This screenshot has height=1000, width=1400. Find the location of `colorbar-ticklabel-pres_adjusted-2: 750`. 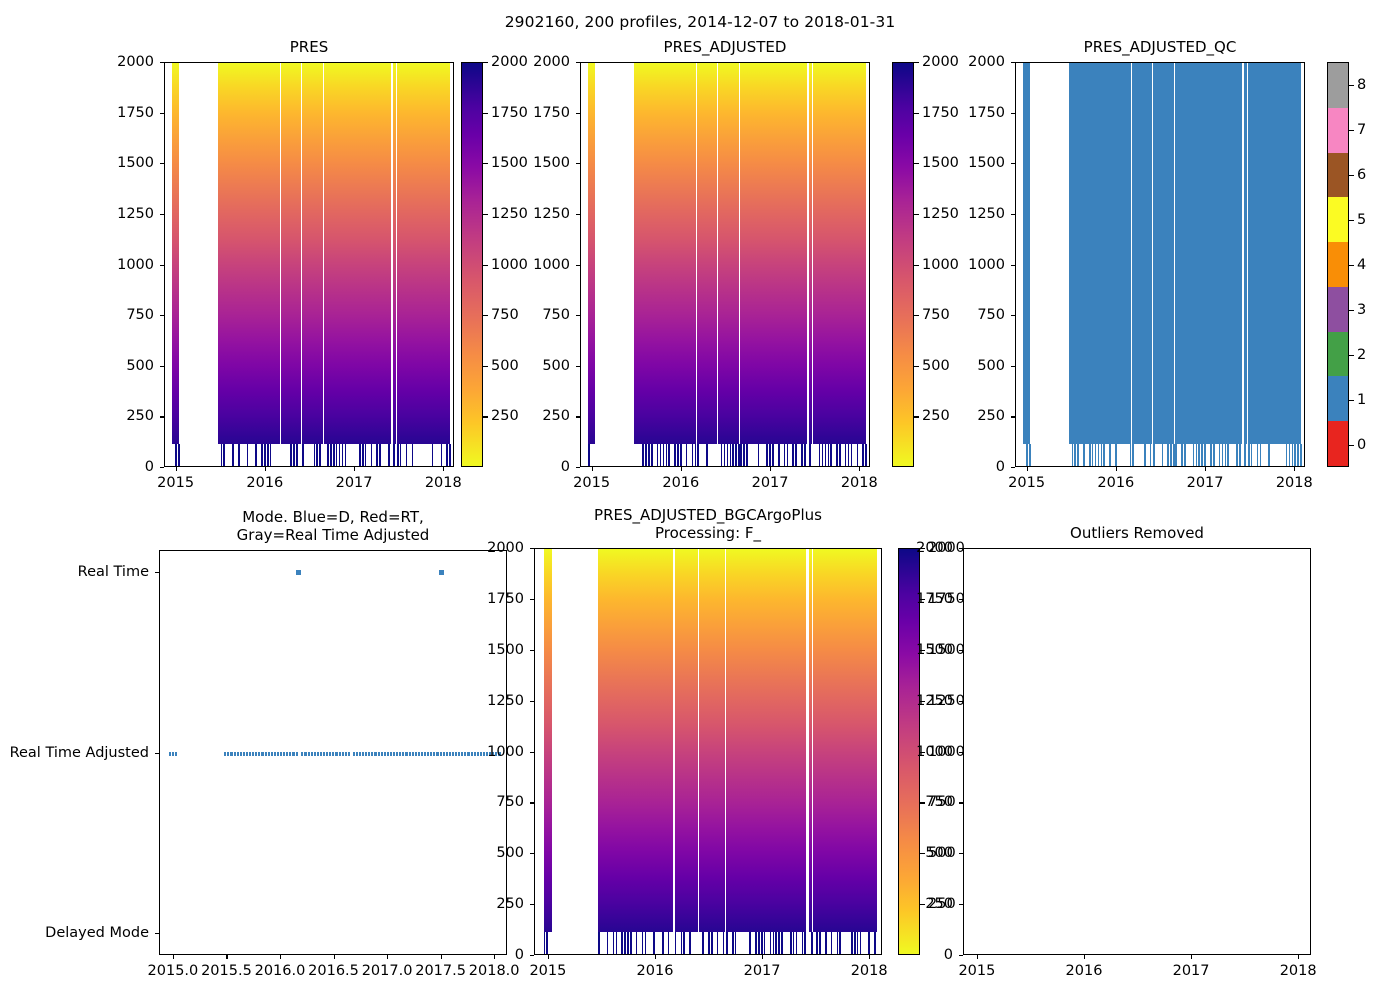

colorbar-ticklabel-pres_adjusted-2: 750 is located at coordinates (936, 315).